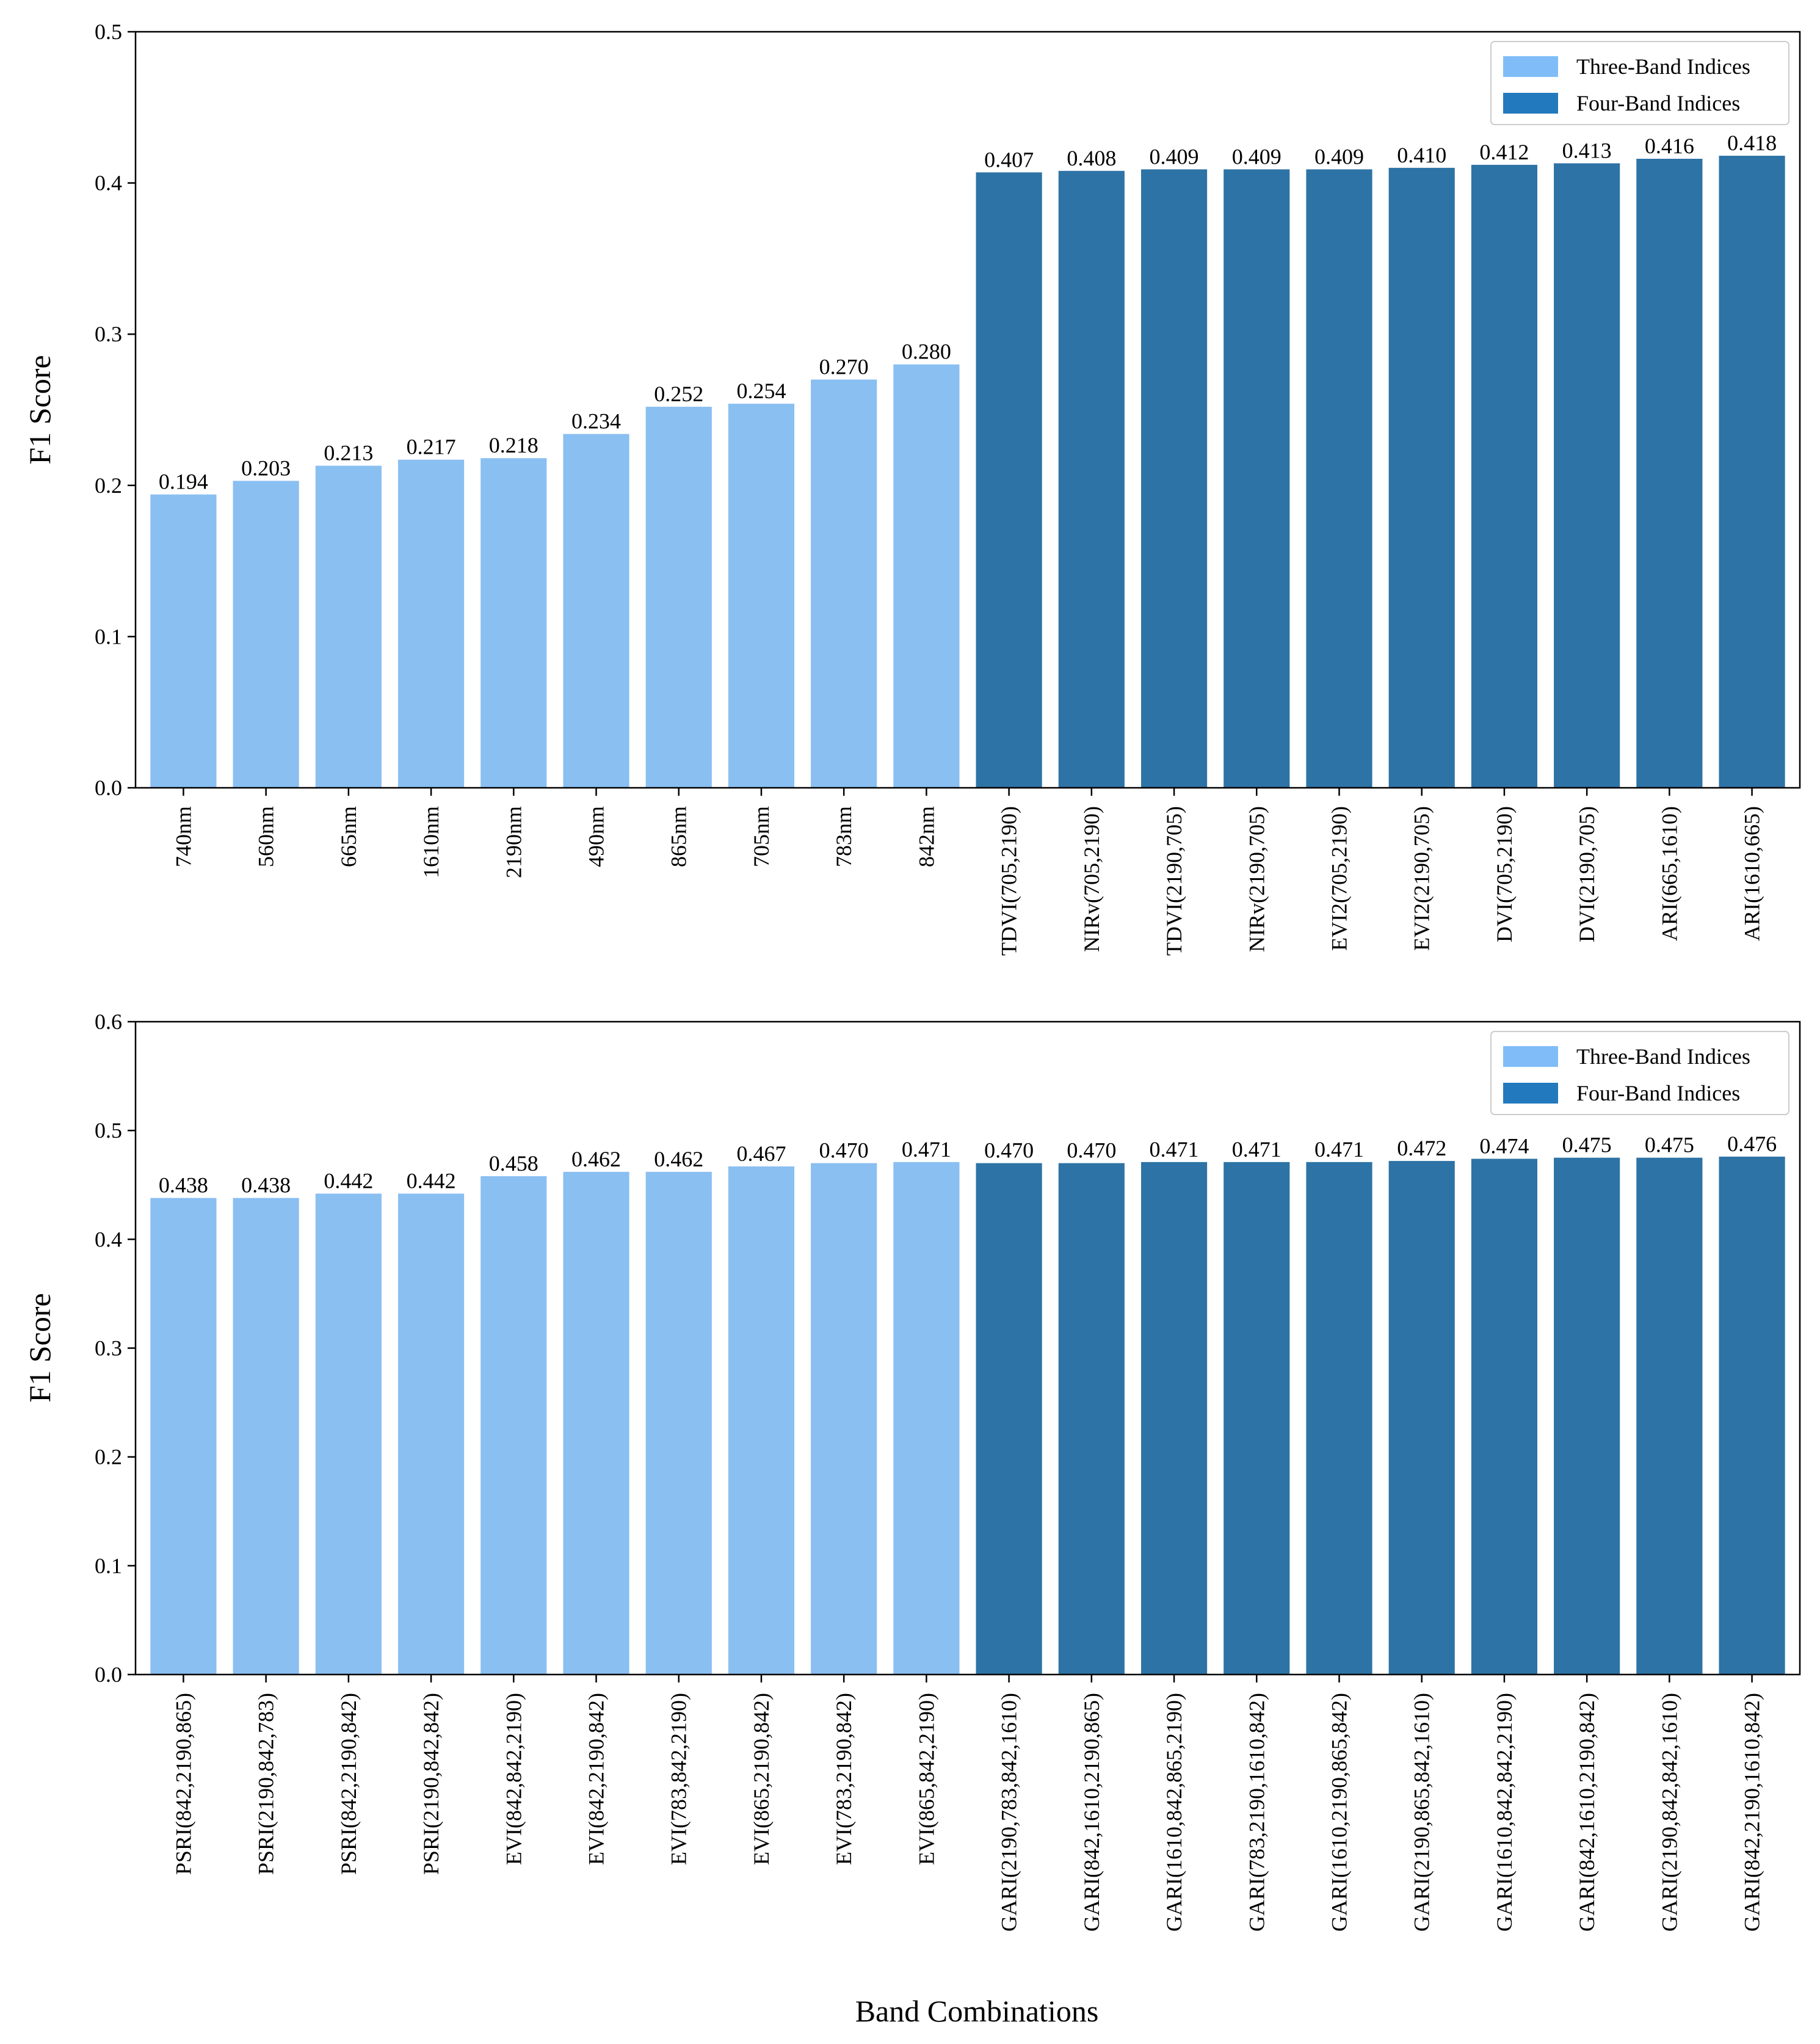 Image resolution: width=1820 pixels, height=2044 pixels. What do you see at coordinates (761, 1779) in the screenshot?
I see `x-tick-label: EVI(865,2190,842)` at bounding box center [761, 1779].